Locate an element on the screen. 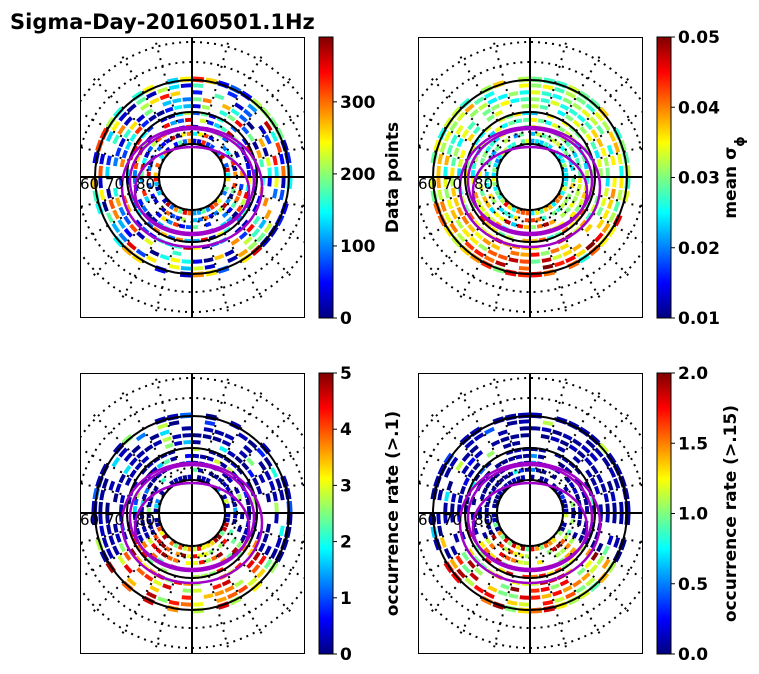 The width and height of the screenshot is (759, 674). colorbar: 0.01 0.02 0.03 0.04 0.05 mean σϕ is located at coordinates (702, 178).